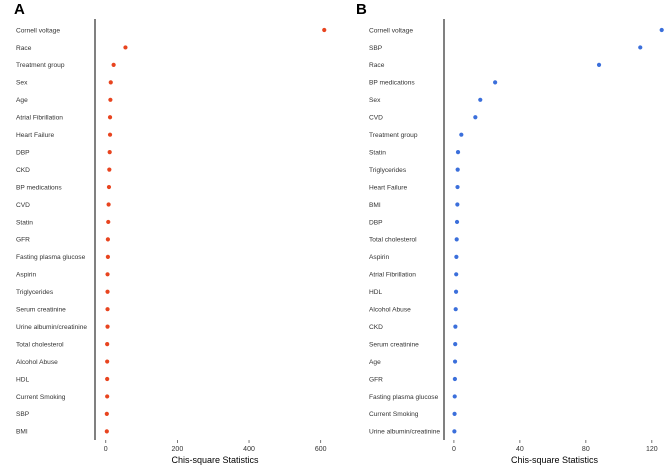  What do you see at coordinates (392, 83) in the screenshot?
I see `category-label: BP medications` at bounding box center [392, 83].